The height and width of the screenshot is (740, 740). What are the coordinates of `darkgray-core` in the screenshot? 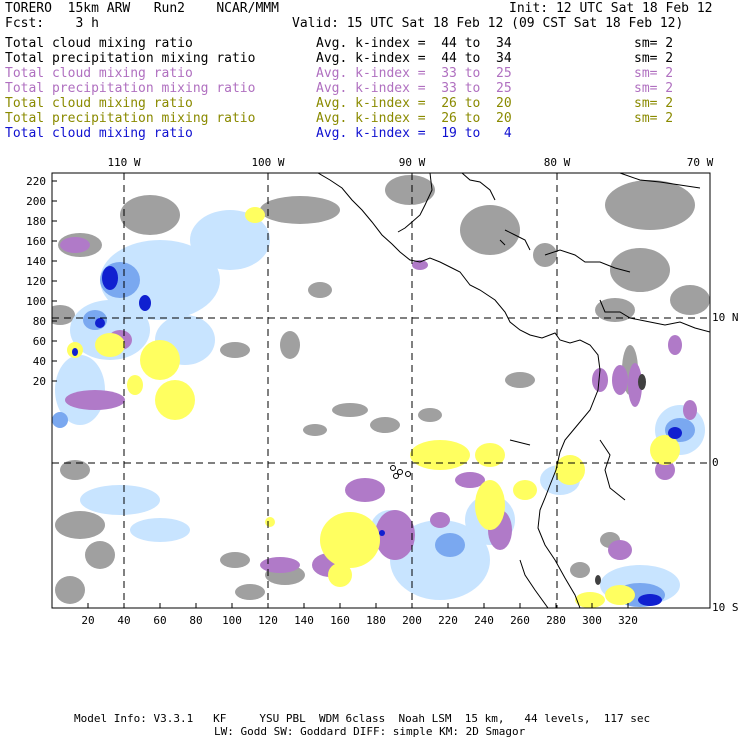 It's located at (620, 479).